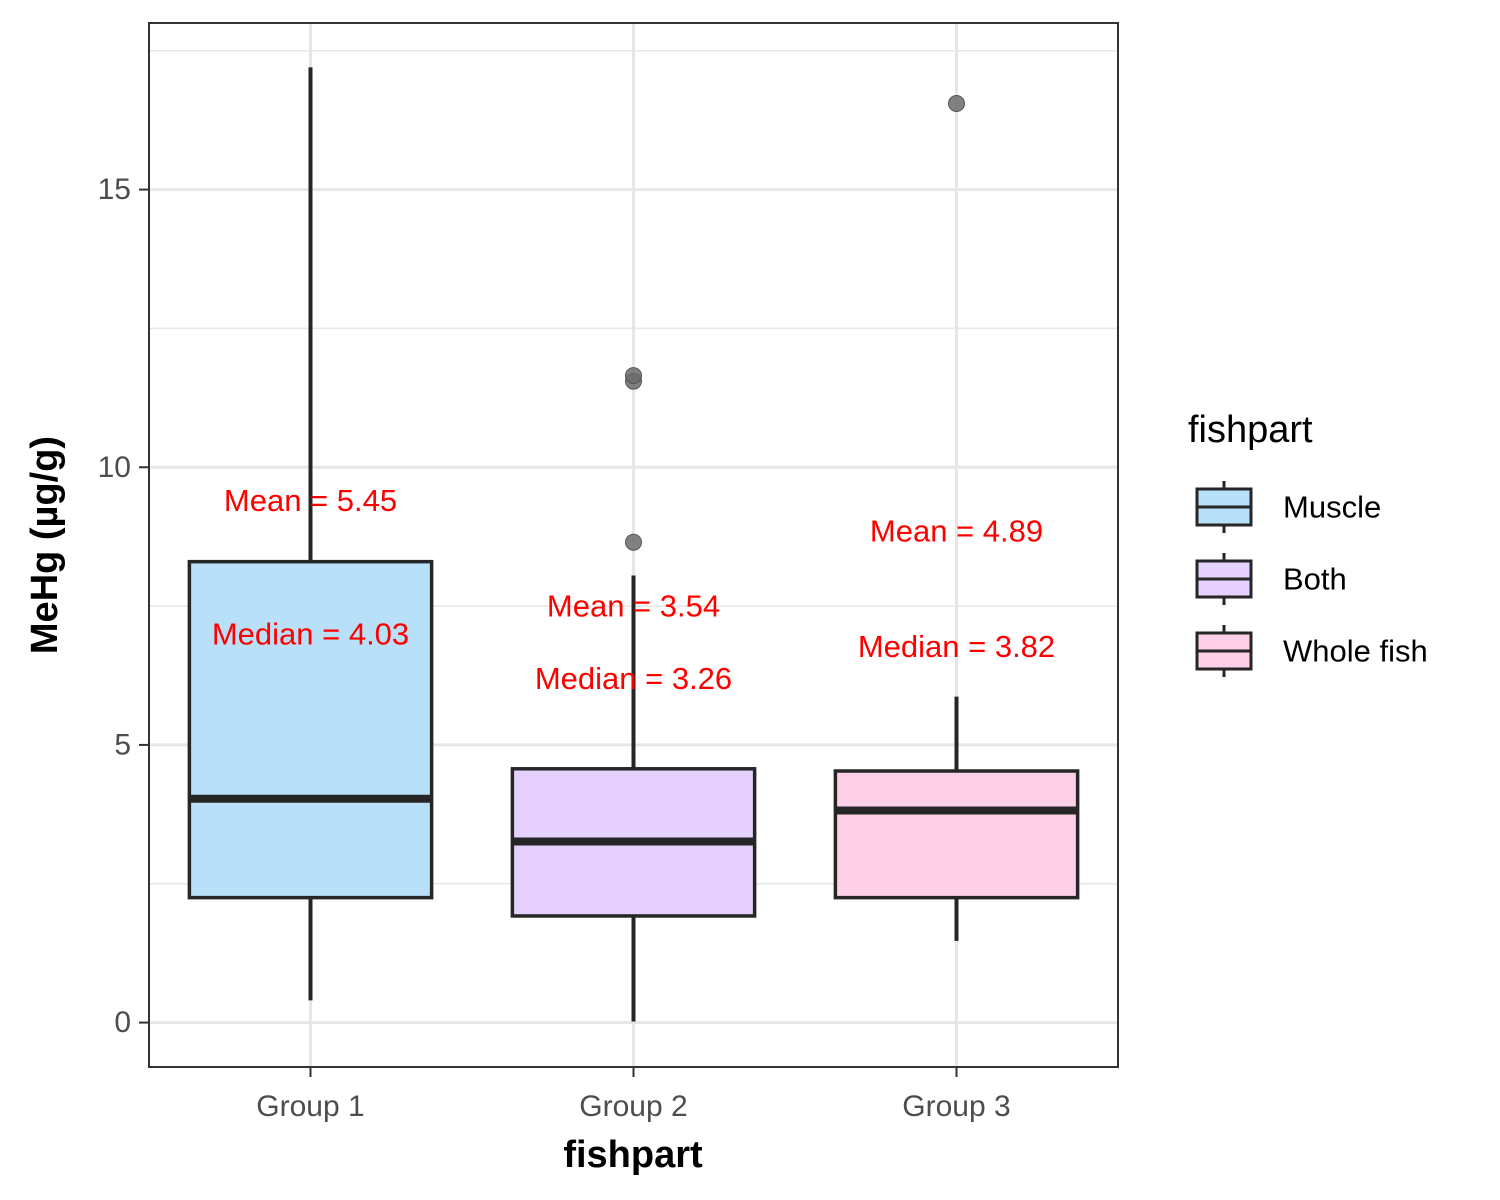  I want to click on legend-label: Whole fish, so click(1355, 651).